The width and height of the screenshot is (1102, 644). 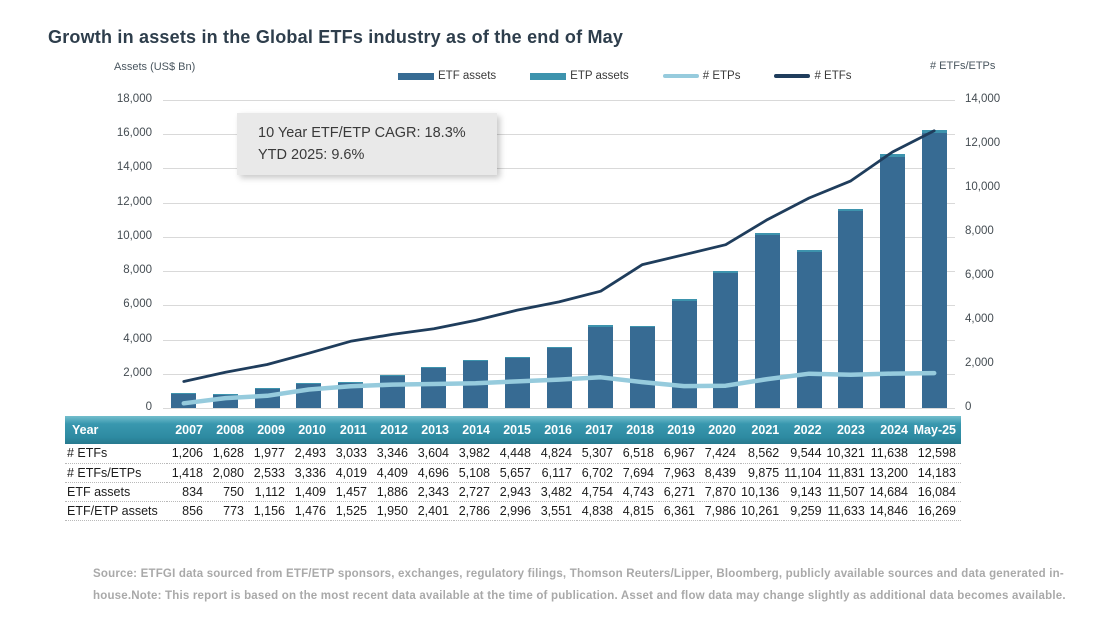 What do you see at coordinates (184, 393) in the screenshot?
I see `bar-etp-assets-2007` at bounding box center [184, 393].